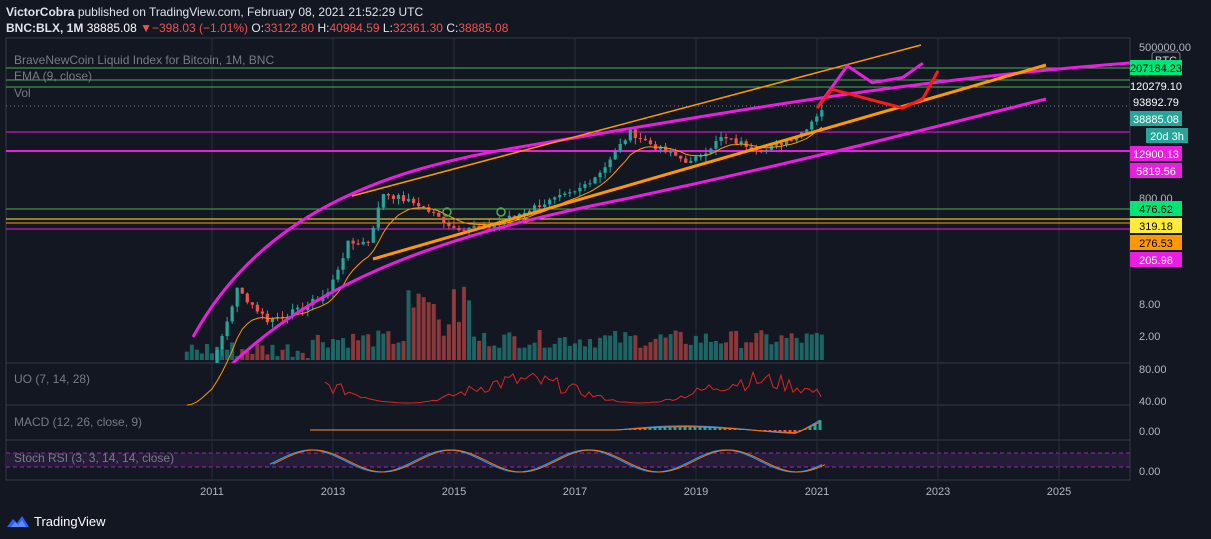  I want to click on uo-line, so click(573, 387).